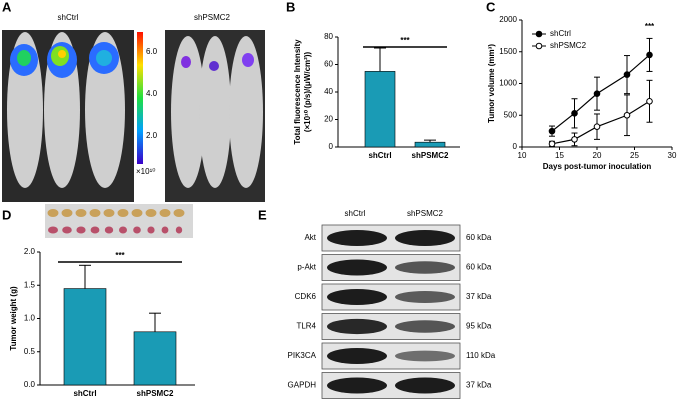 The height and width of the screenshot is (403, 698). I want to click on panel-label: C, so click(491, 7).